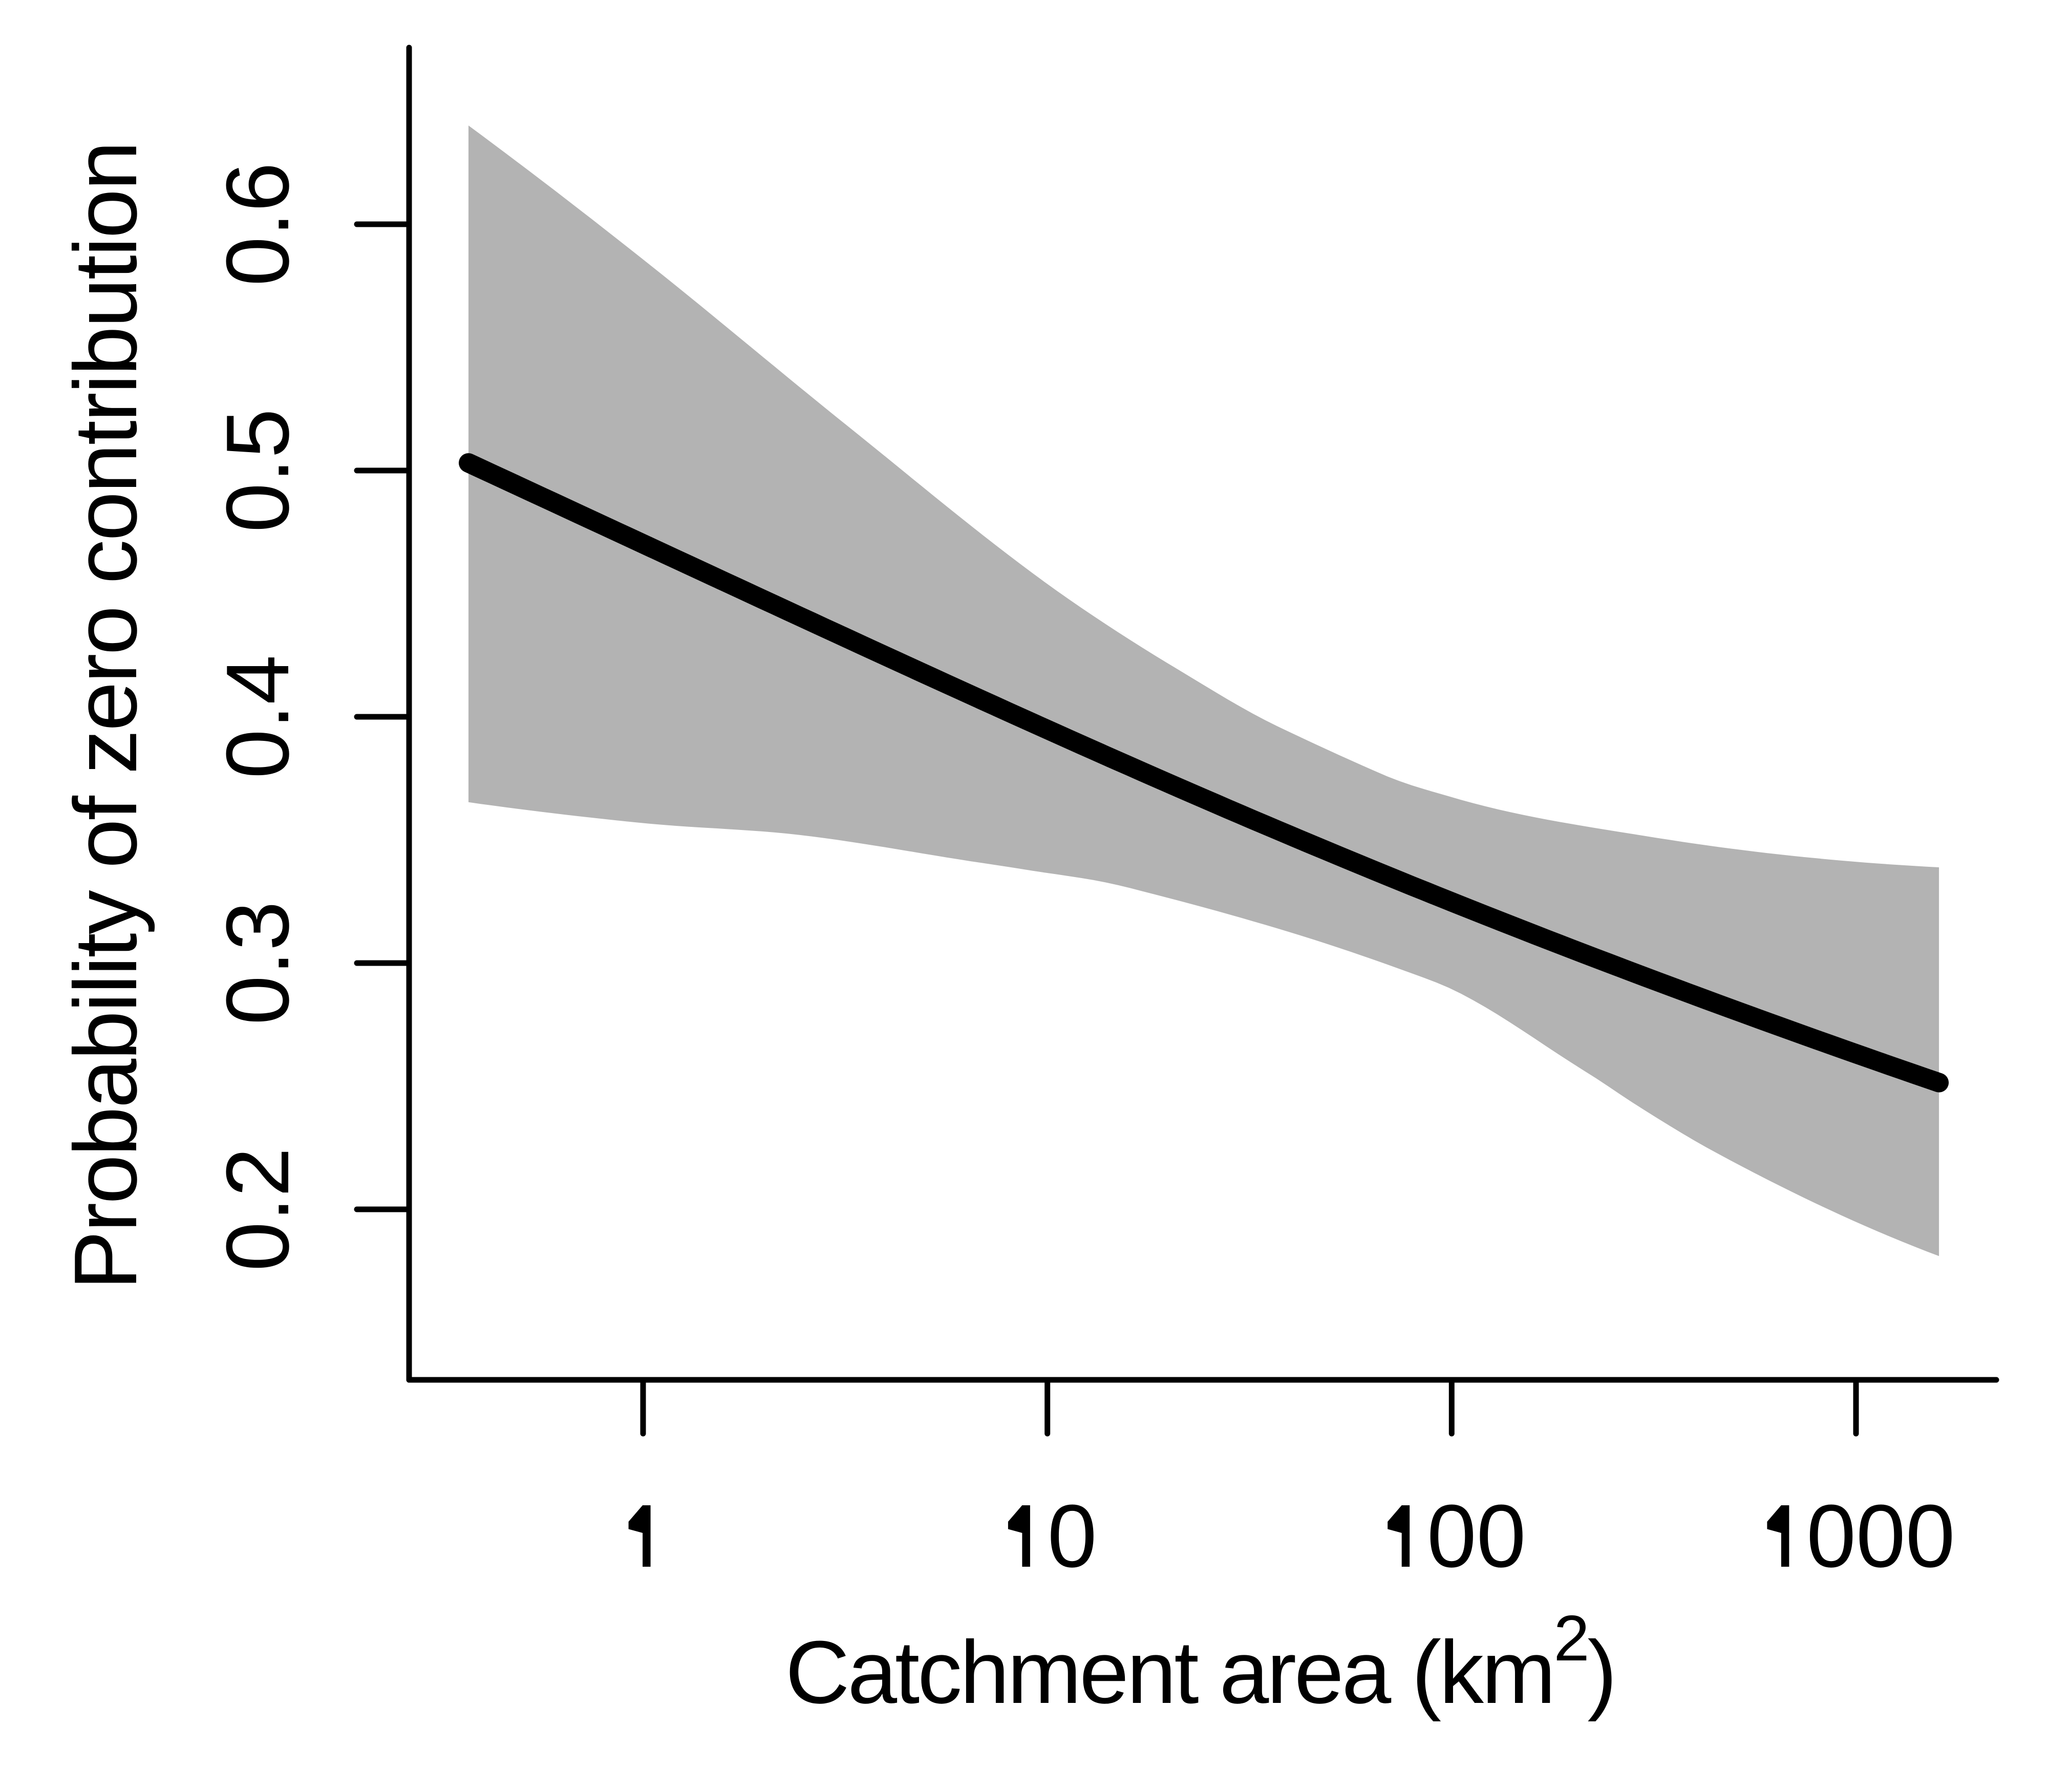  I want to click on svg-text: 0.6, so click(257, 224).